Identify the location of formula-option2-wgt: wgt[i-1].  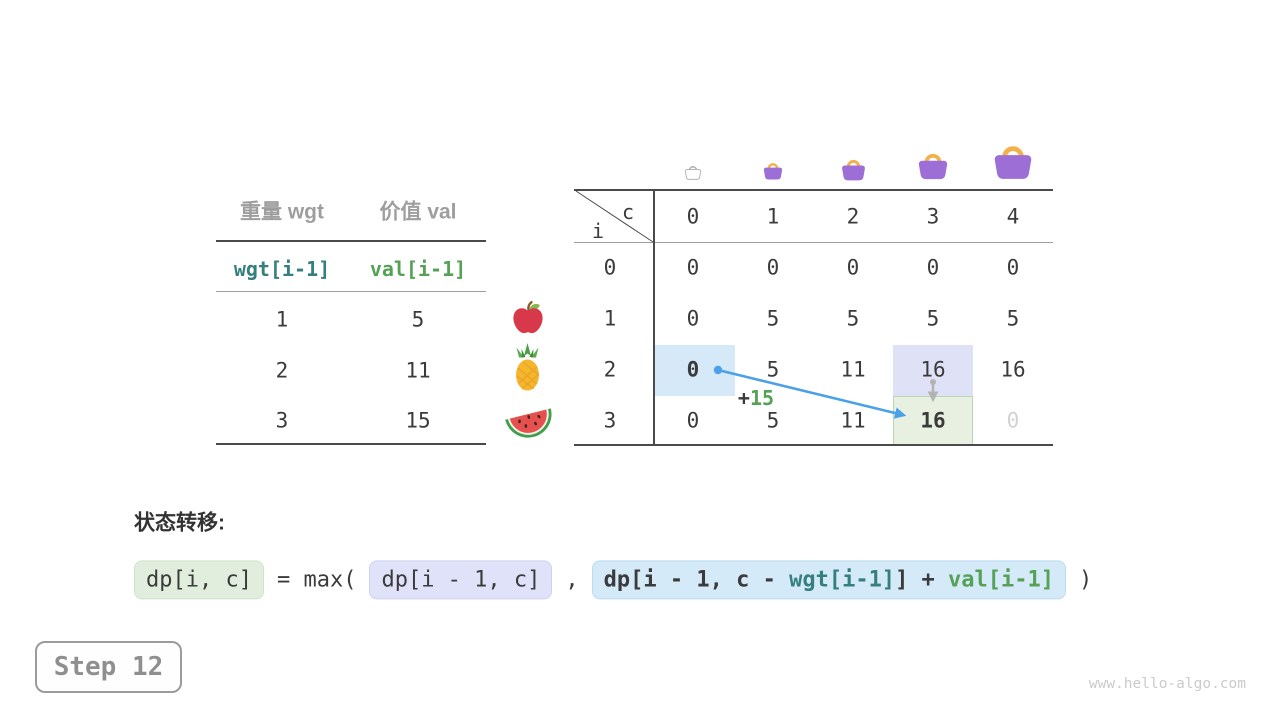
(842, 580).